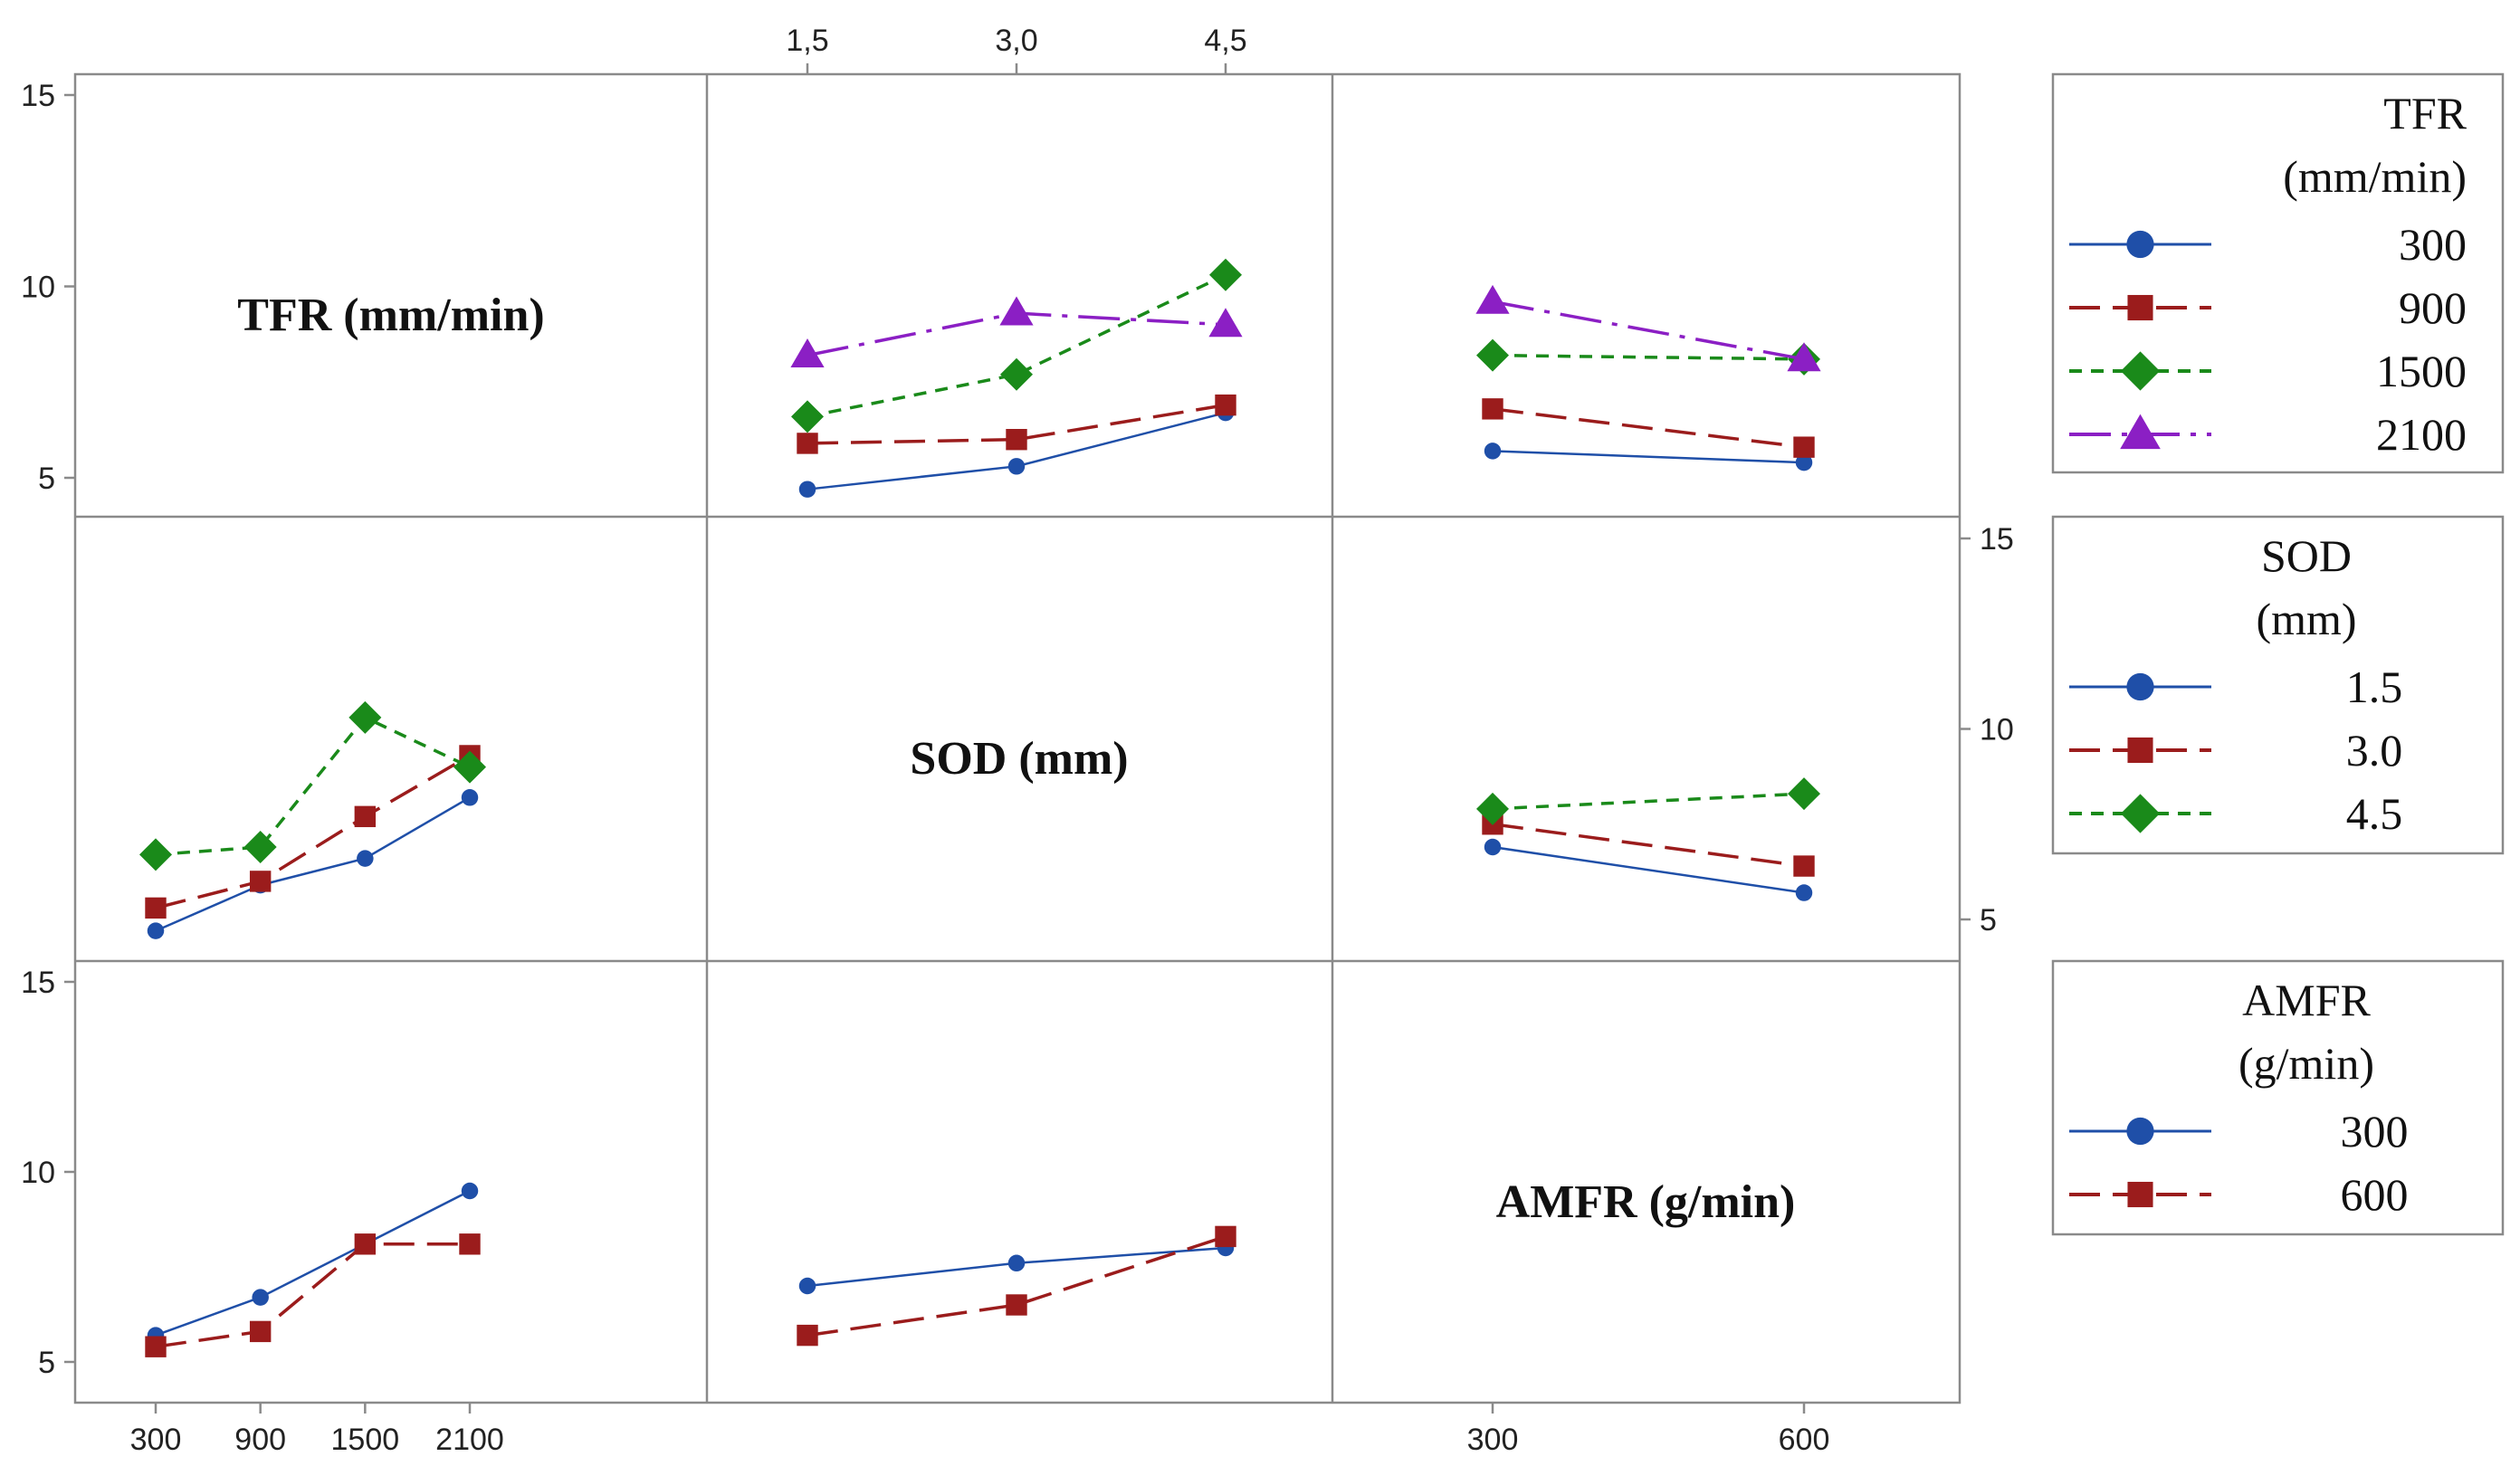 This screenshot has height=1466, width=2520. I want to click on panel-AMFR_by_TFR, so click(1648, 377).